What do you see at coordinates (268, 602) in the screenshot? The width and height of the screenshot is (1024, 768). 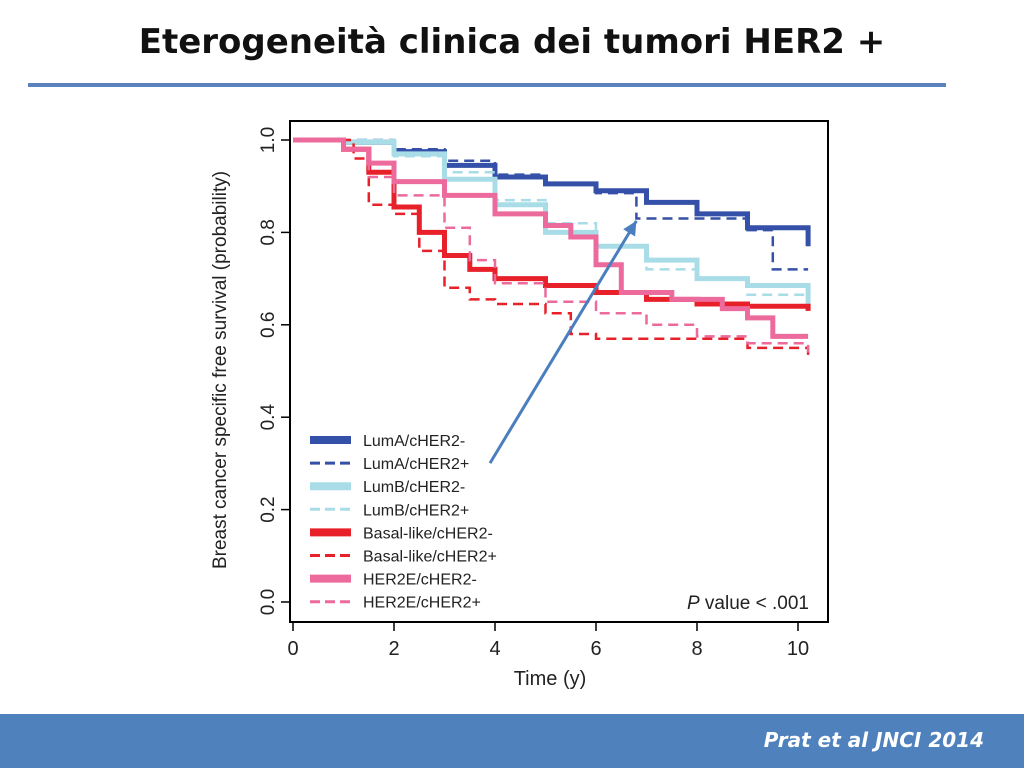 I see `y-tick-label: 0.0` at bounding box center [268, 602].